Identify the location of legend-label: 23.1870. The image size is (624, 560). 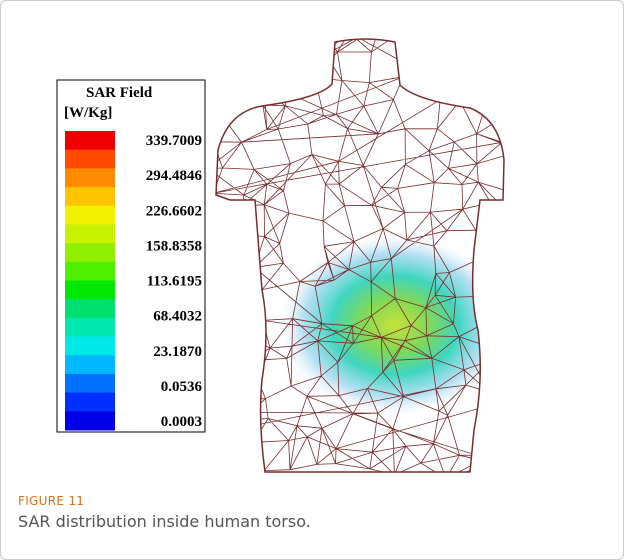
(177, 352).